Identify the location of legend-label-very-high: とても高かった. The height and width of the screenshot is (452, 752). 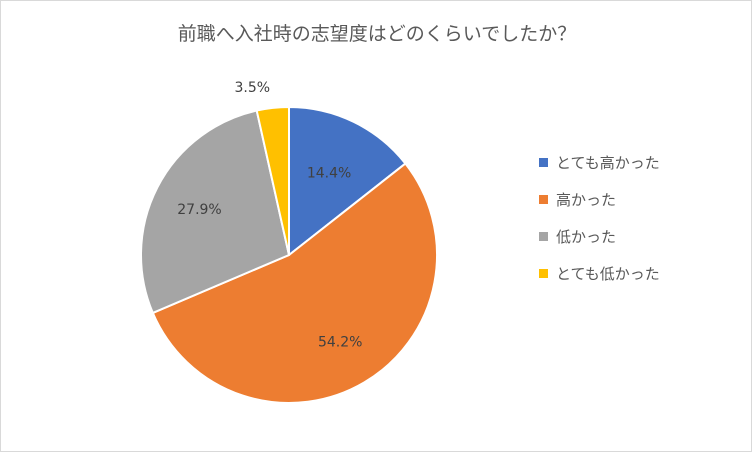
(608, 162).